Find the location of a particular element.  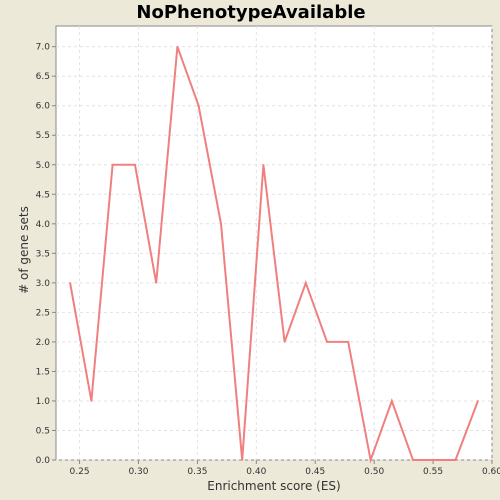

x-tick-label: 0.45 is located at coordinates (315, 472).